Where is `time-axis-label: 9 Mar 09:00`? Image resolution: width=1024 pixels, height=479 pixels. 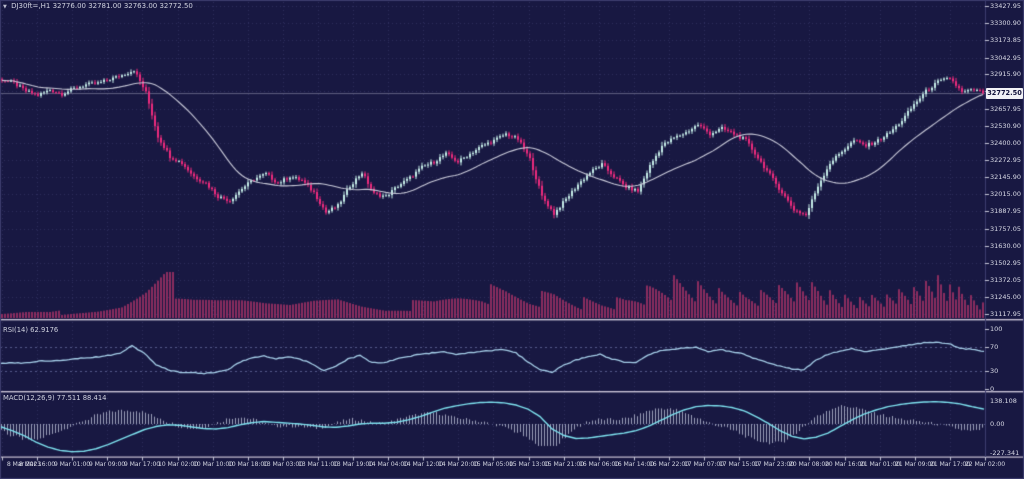
time-axis-label: 9 Mar 09:00 is located at coordinates (107, 464).